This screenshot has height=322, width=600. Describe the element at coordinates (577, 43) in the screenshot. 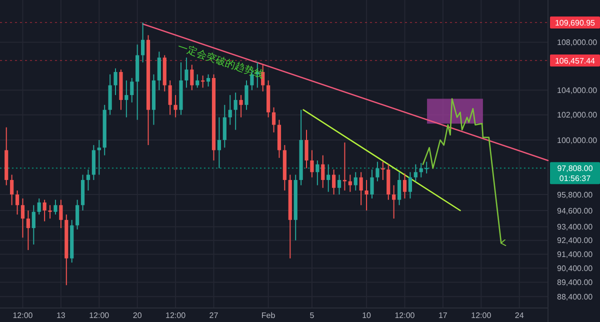

I see `y-tick-label: 108,000.00` at that location.